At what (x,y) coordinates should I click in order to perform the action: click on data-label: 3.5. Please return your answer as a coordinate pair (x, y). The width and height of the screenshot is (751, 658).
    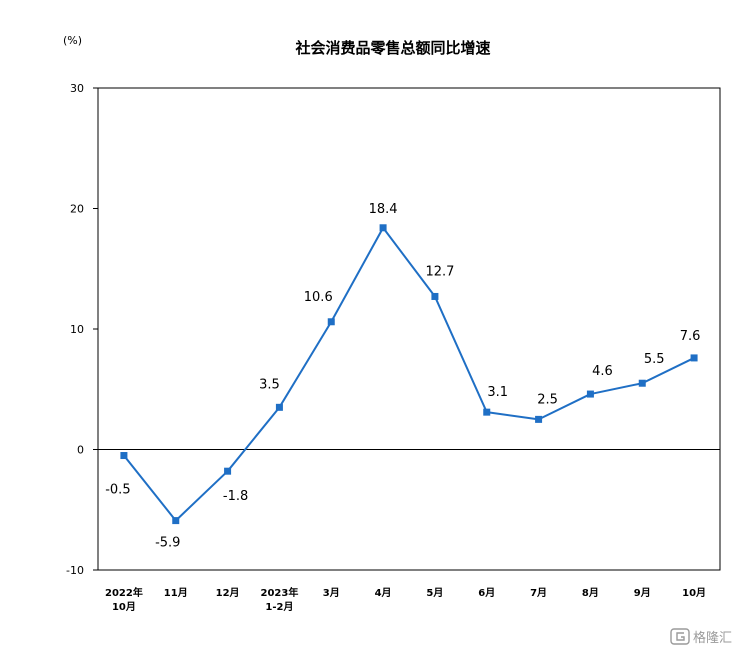
    Looking at the image, I should click on (269, 384).